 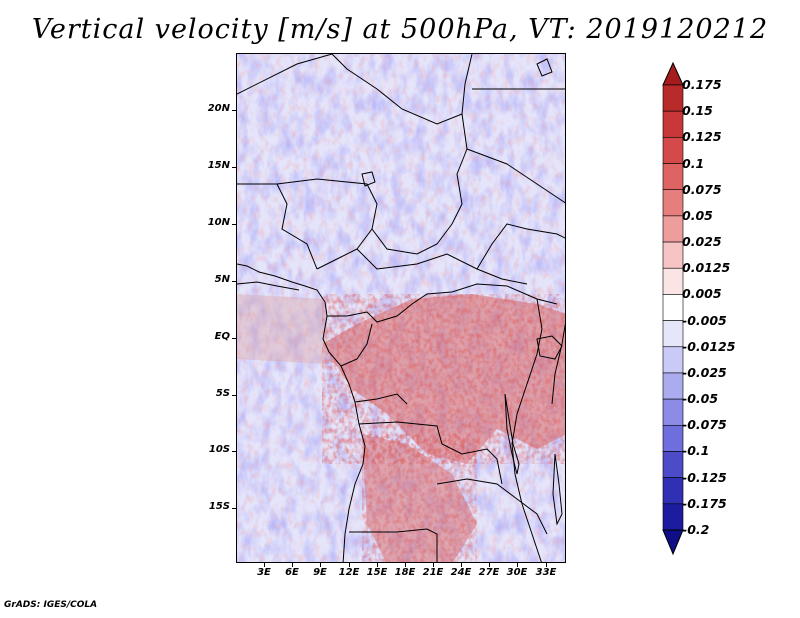 I want to click on lat-label-5n: 5N, so click(x=222, y=279).